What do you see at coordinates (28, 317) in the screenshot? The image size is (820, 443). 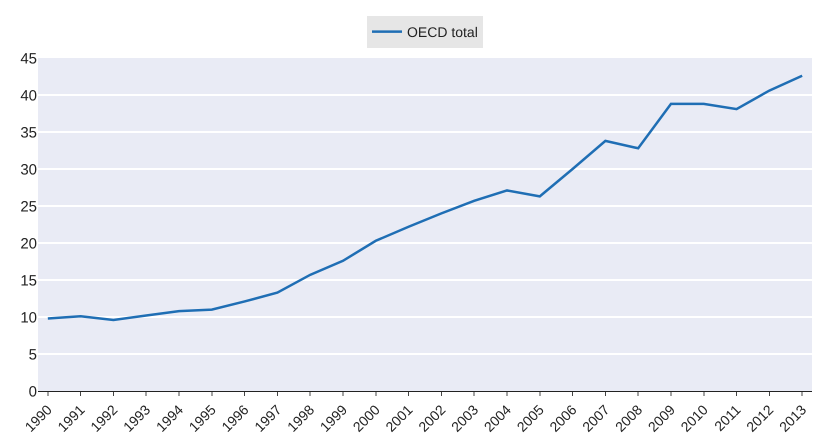 I see `y-tick-label: 10` at bounding box center [28, 317].